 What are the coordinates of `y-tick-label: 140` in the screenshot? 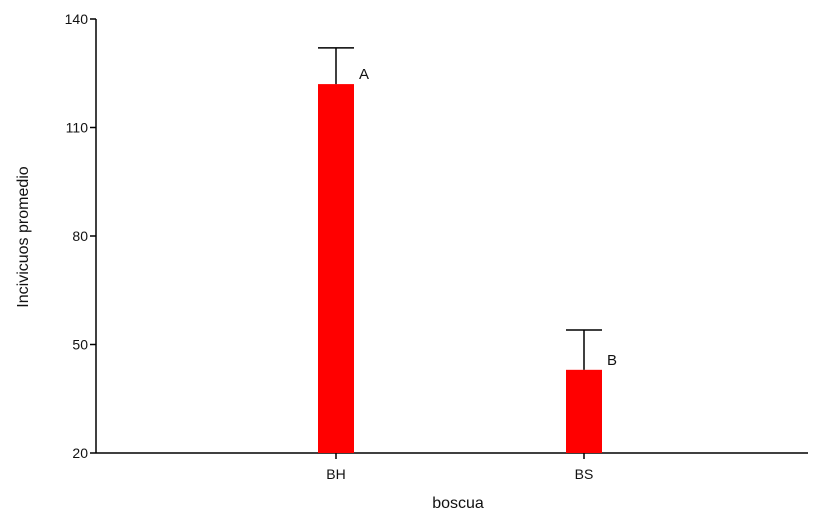 It's located at (77, 19).